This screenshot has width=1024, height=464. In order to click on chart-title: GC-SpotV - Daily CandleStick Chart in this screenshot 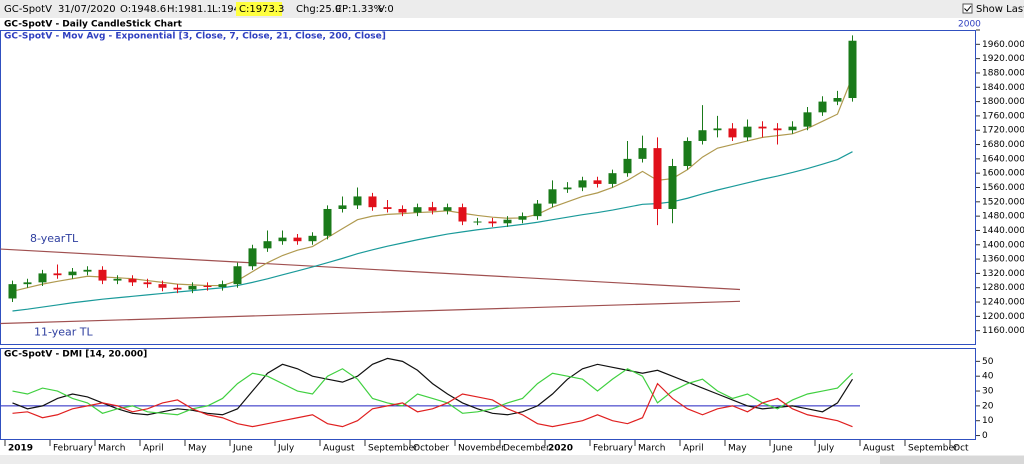, I will do `click(93, 25)`.